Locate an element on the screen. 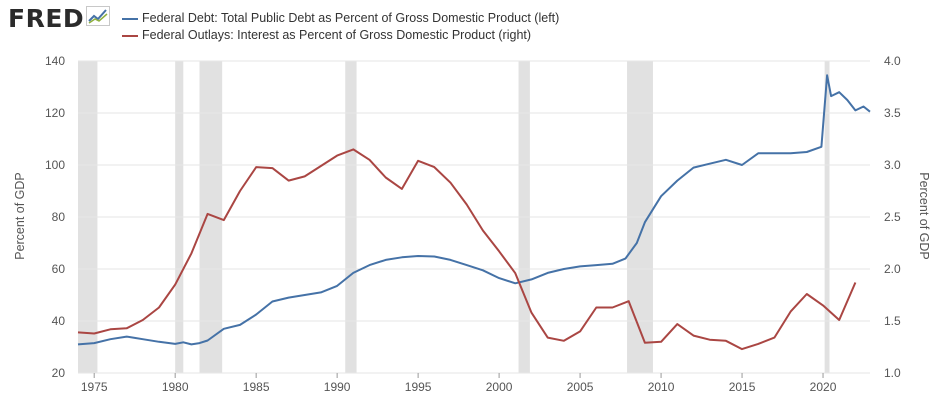 The height and width of the screenshot is (408, 941). left-tick-label: 60 is located at coordinates (59, 269).